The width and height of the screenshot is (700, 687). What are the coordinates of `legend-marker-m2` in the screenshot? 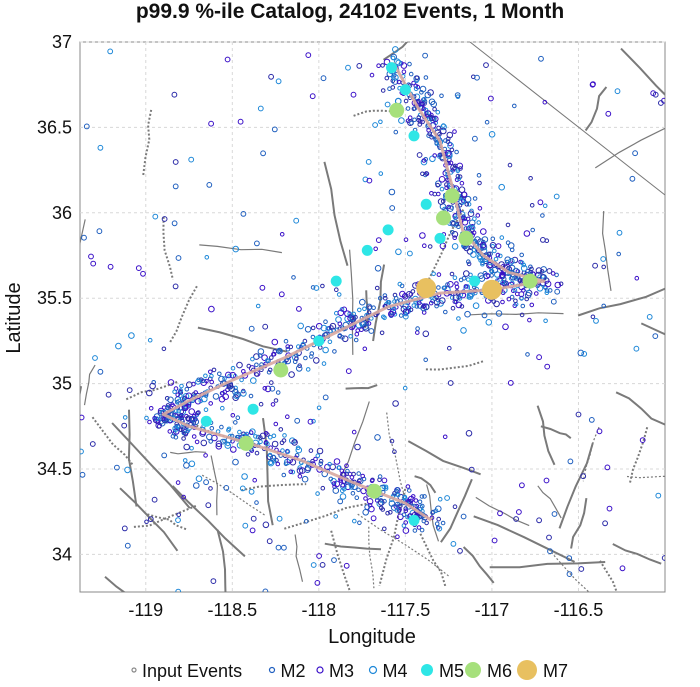 It's located at (272, 670).